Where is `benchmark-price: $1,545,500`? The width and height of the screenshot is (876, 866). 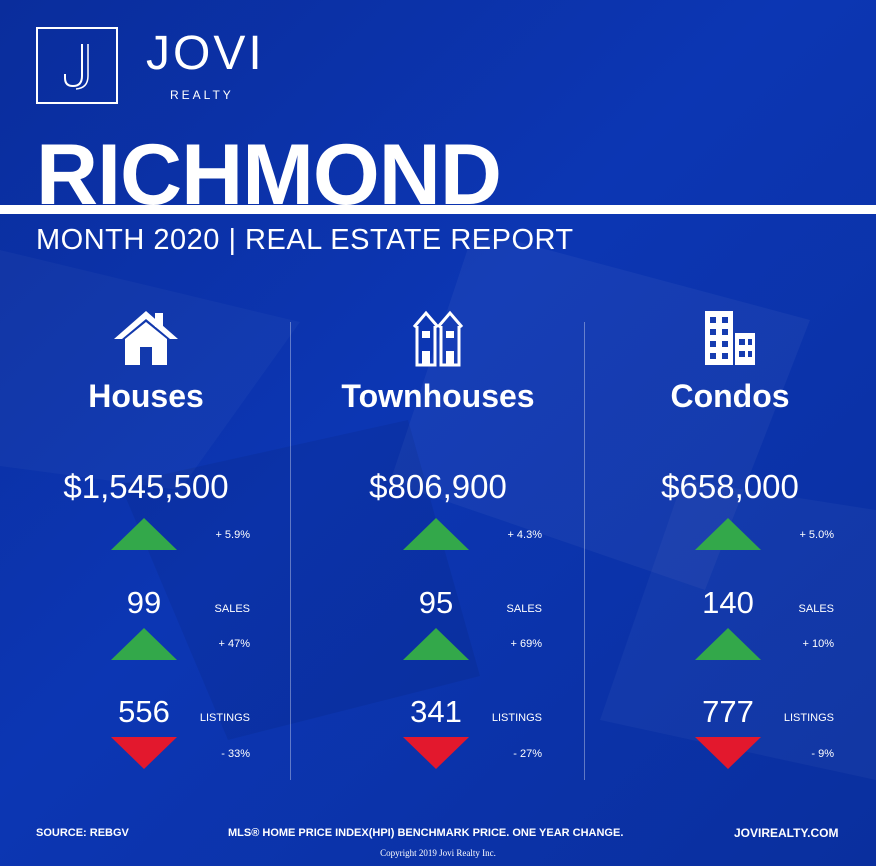 benchmark-price: $1,545,500 is located at coordinates (146, 486).